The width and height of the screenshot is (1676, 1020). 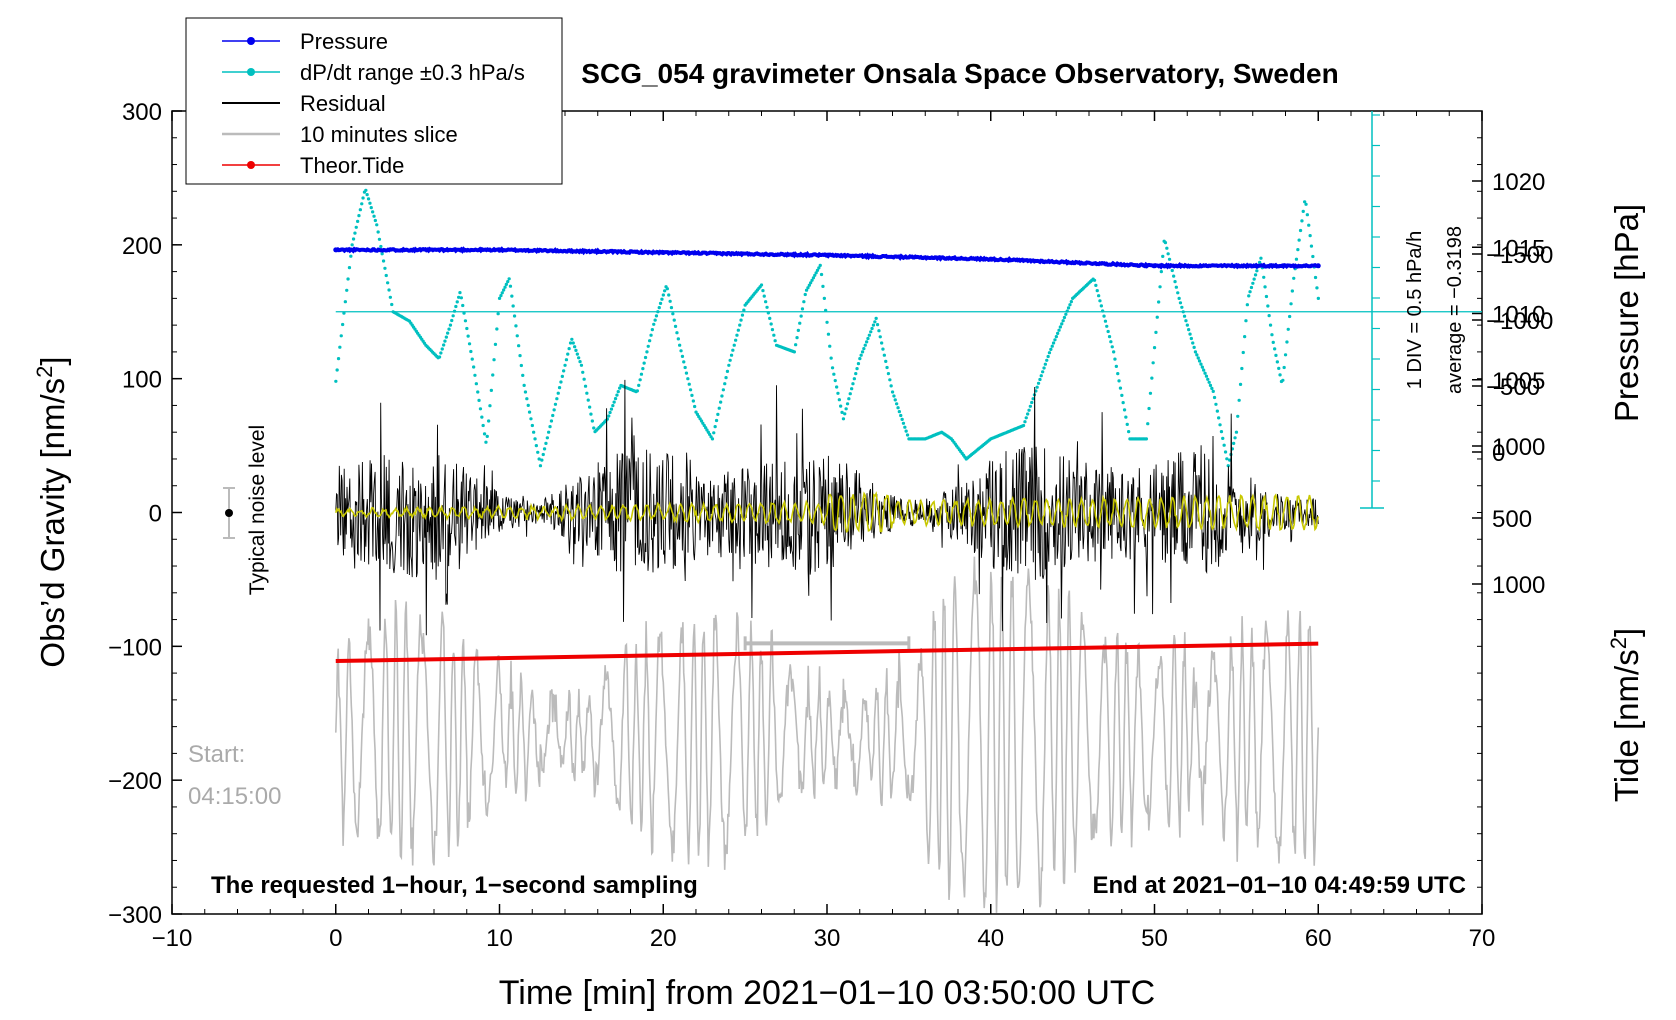 What do you see at coordinates (1482, 938) in the screenshot?
I see `x-tick-label: 70` at bounding box center [1482, 938].